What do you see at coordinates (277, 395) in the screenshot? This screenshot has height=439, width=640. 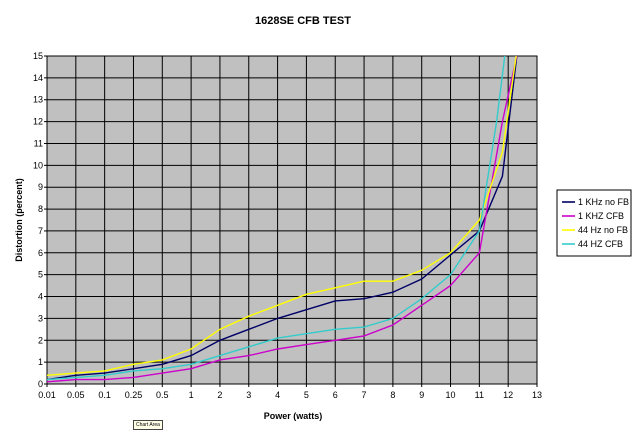 I see `x-tick-label: 4` at bounding box center [277, 395].